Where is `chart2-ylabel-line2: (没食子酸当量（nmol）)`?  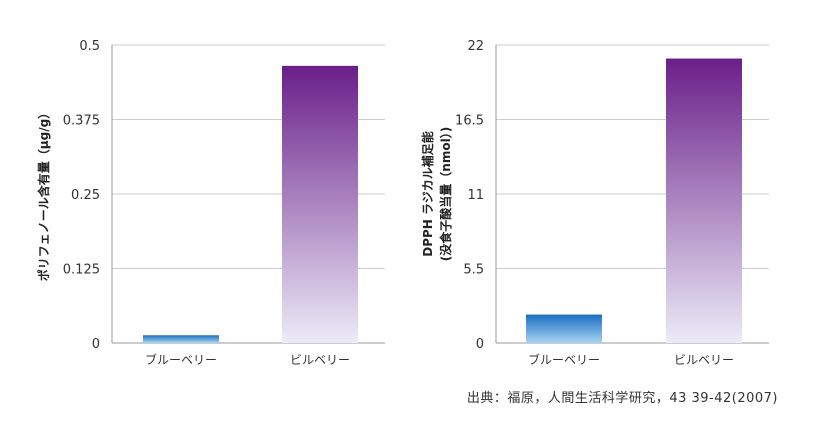 chart2-ylabel-line2: (没食子酸当量（nmol）) is located at coordinates (445, 194).